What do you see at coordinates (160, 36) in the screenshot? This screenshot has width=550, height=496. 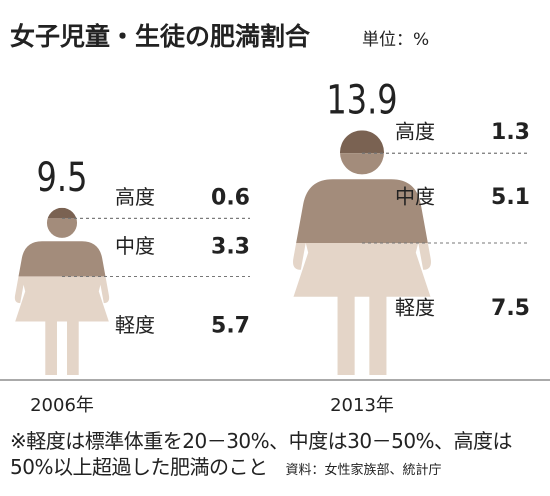 I see `chart-title: 女子児童・生徒の肥満割合` at bounding box center [160, 36].